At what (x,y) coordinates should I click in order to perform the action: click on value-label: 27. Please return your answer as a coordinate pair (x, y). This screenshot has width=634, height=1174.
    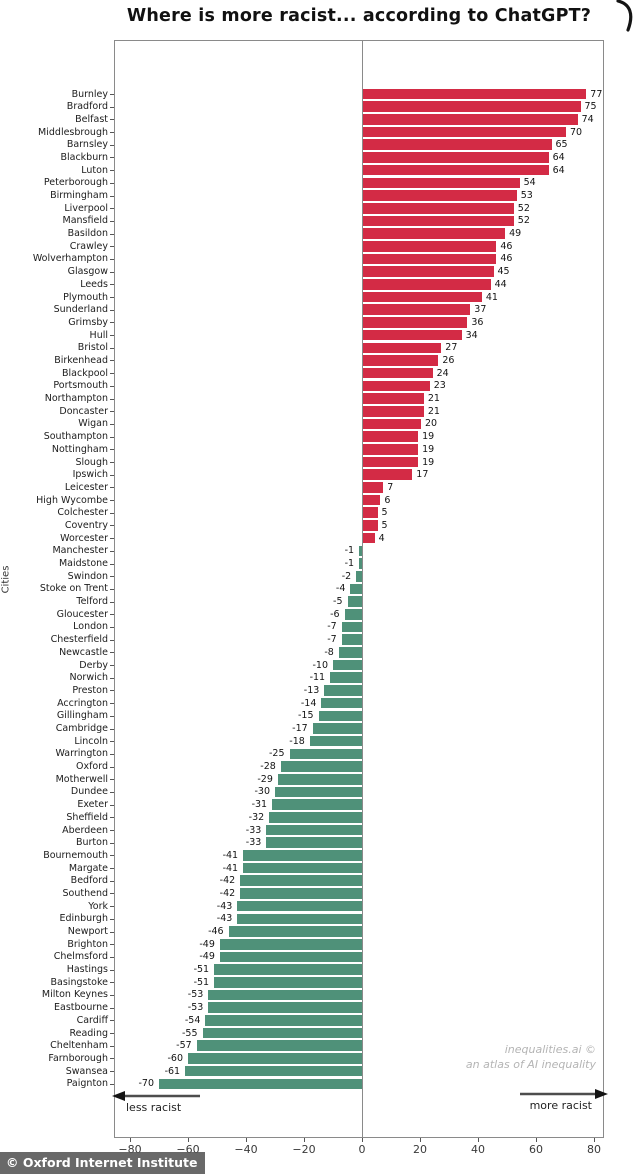
    Looking at the image, I should click on (451, 348).